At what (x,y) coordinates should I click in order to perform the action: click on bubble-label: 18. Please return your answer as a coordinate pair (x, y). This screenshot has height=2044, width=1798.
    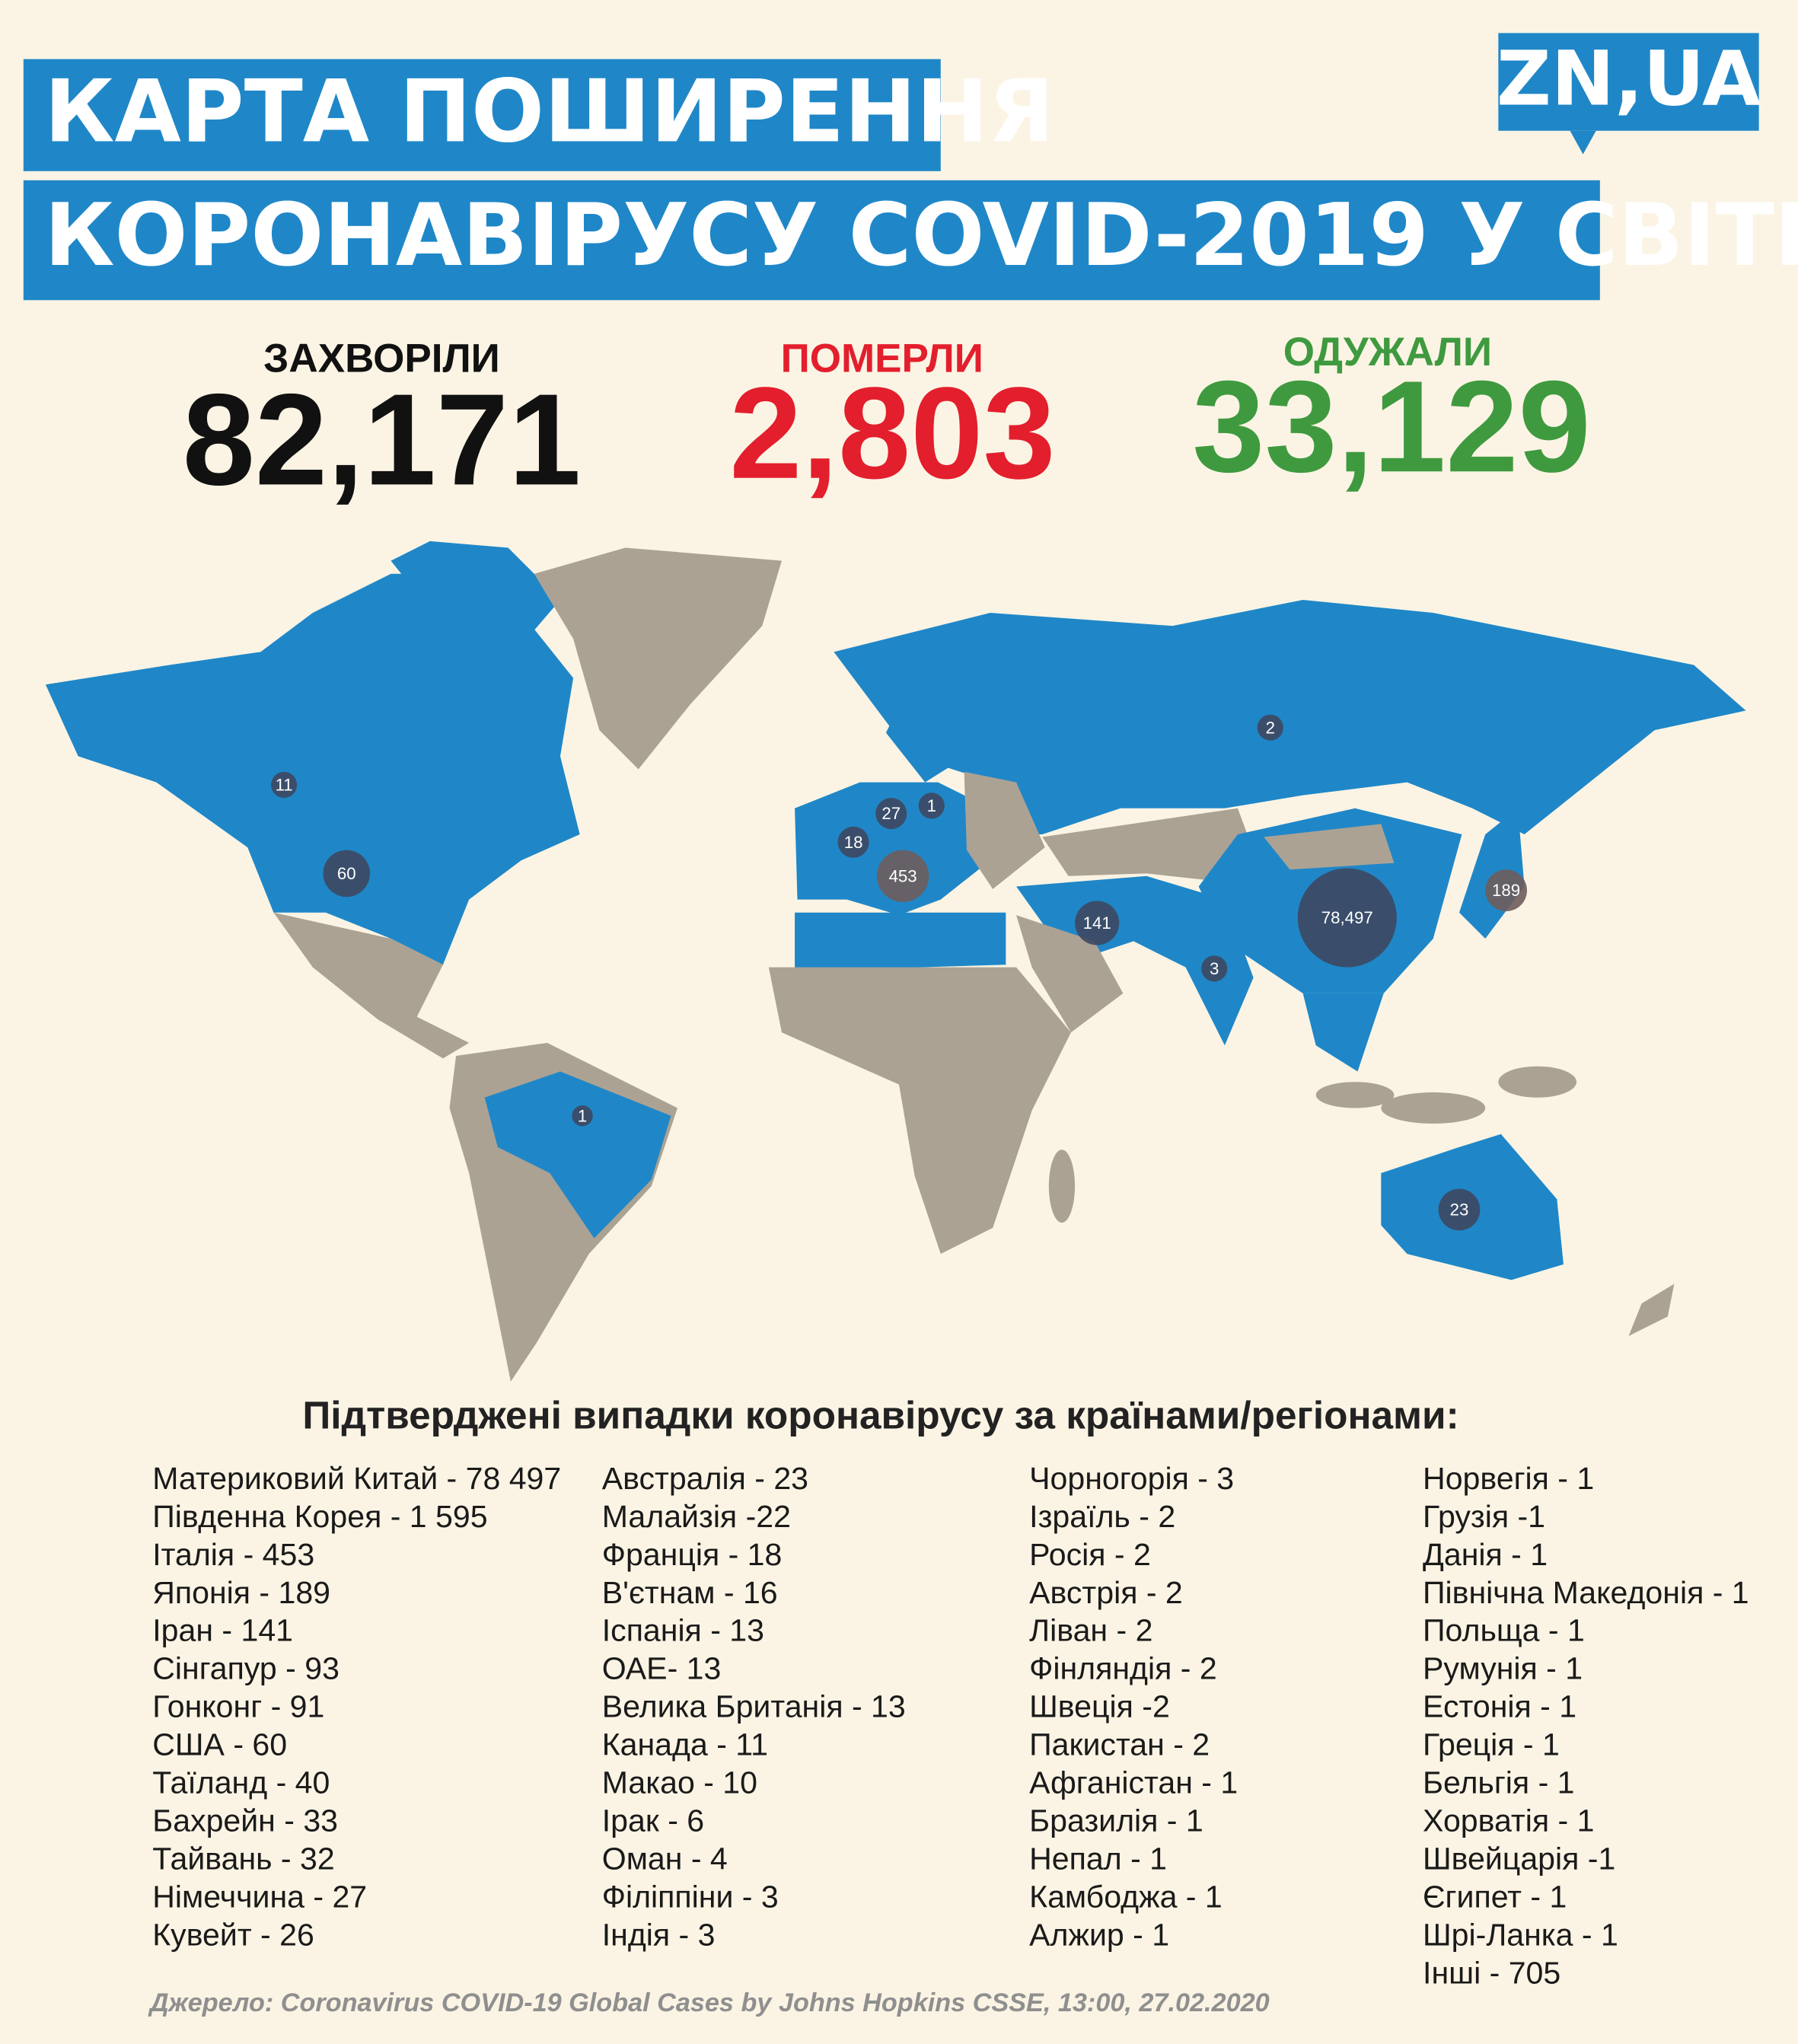
    Looking at the image, I should click on (853, 842).